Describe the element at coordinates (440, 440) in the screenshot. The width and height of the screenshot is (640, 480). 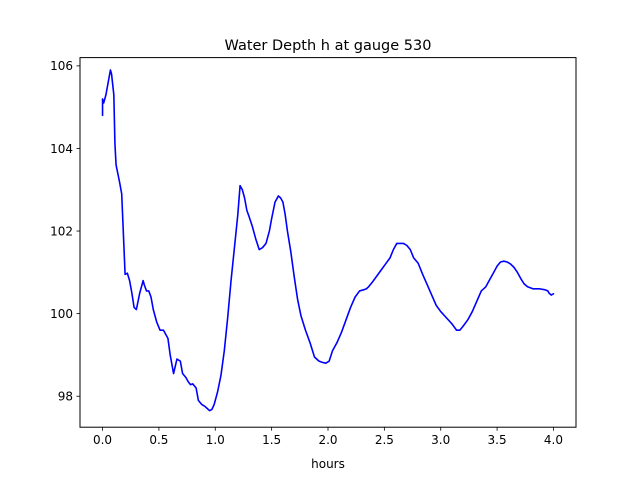
I see `x-tick-label: 3.0` at that location.